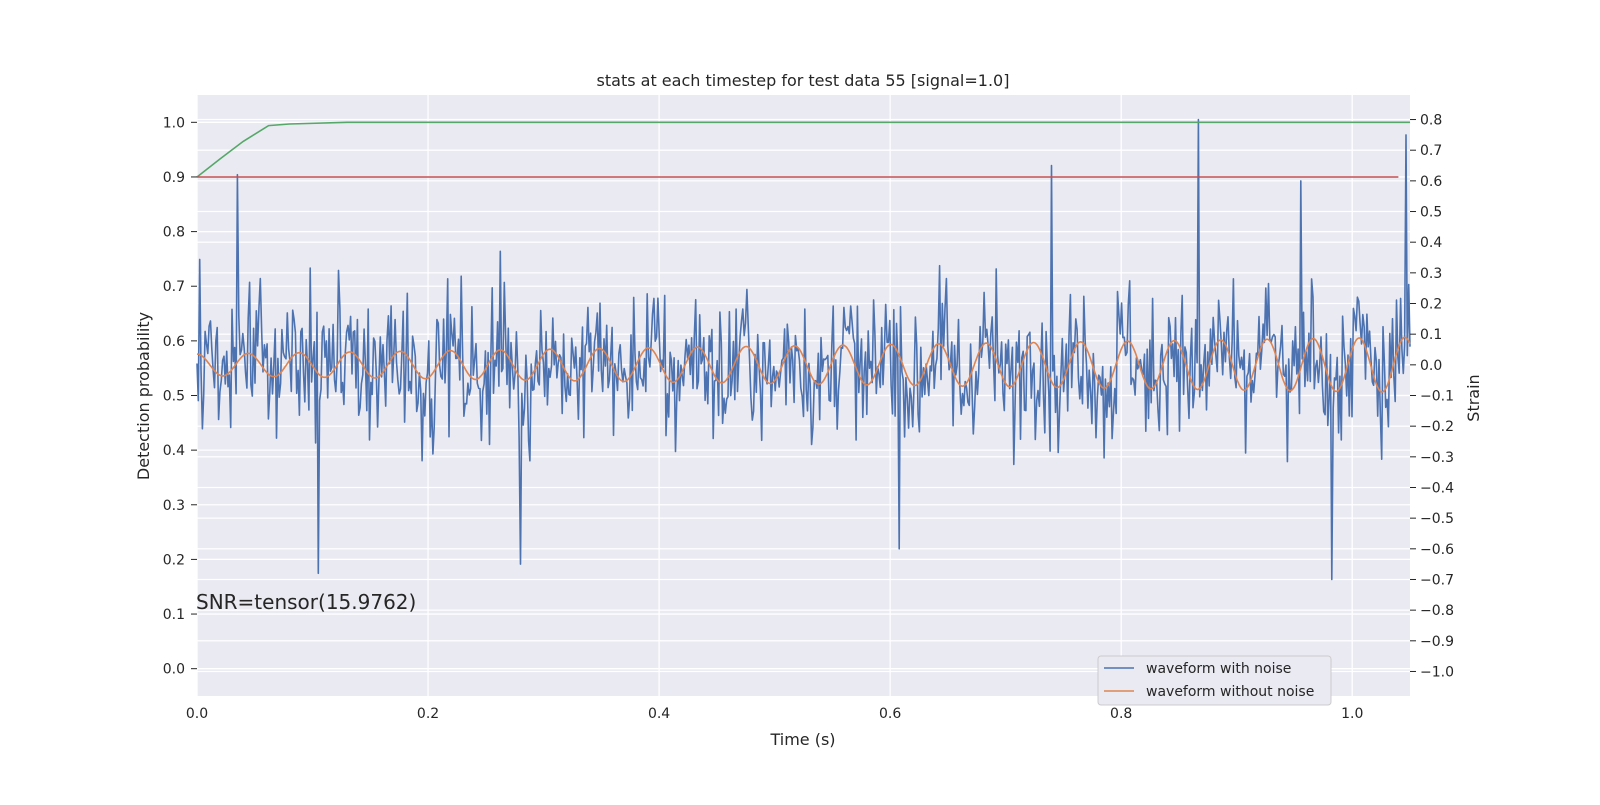  I want to click on x-tick-label: 0.2, so click(428, 714).